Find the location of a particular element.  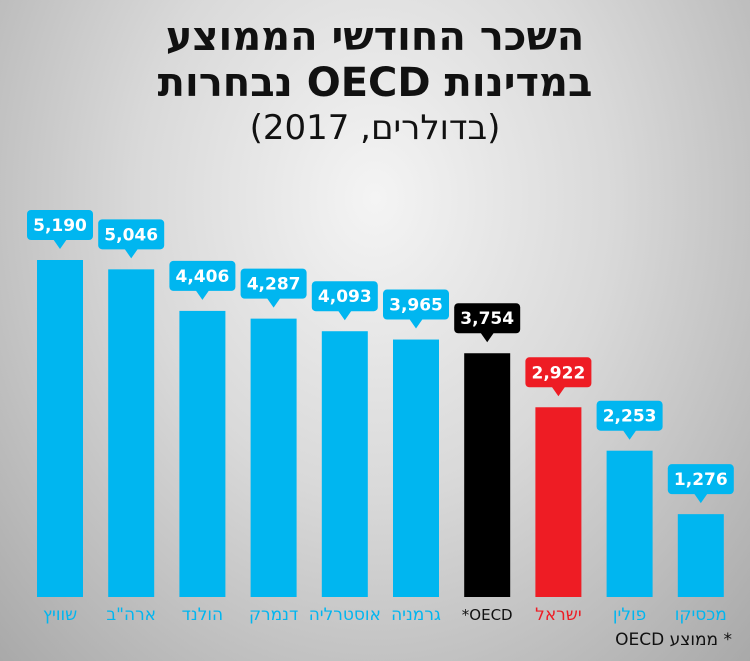

value-label: 3,965 is located at coordinates (416, 306).